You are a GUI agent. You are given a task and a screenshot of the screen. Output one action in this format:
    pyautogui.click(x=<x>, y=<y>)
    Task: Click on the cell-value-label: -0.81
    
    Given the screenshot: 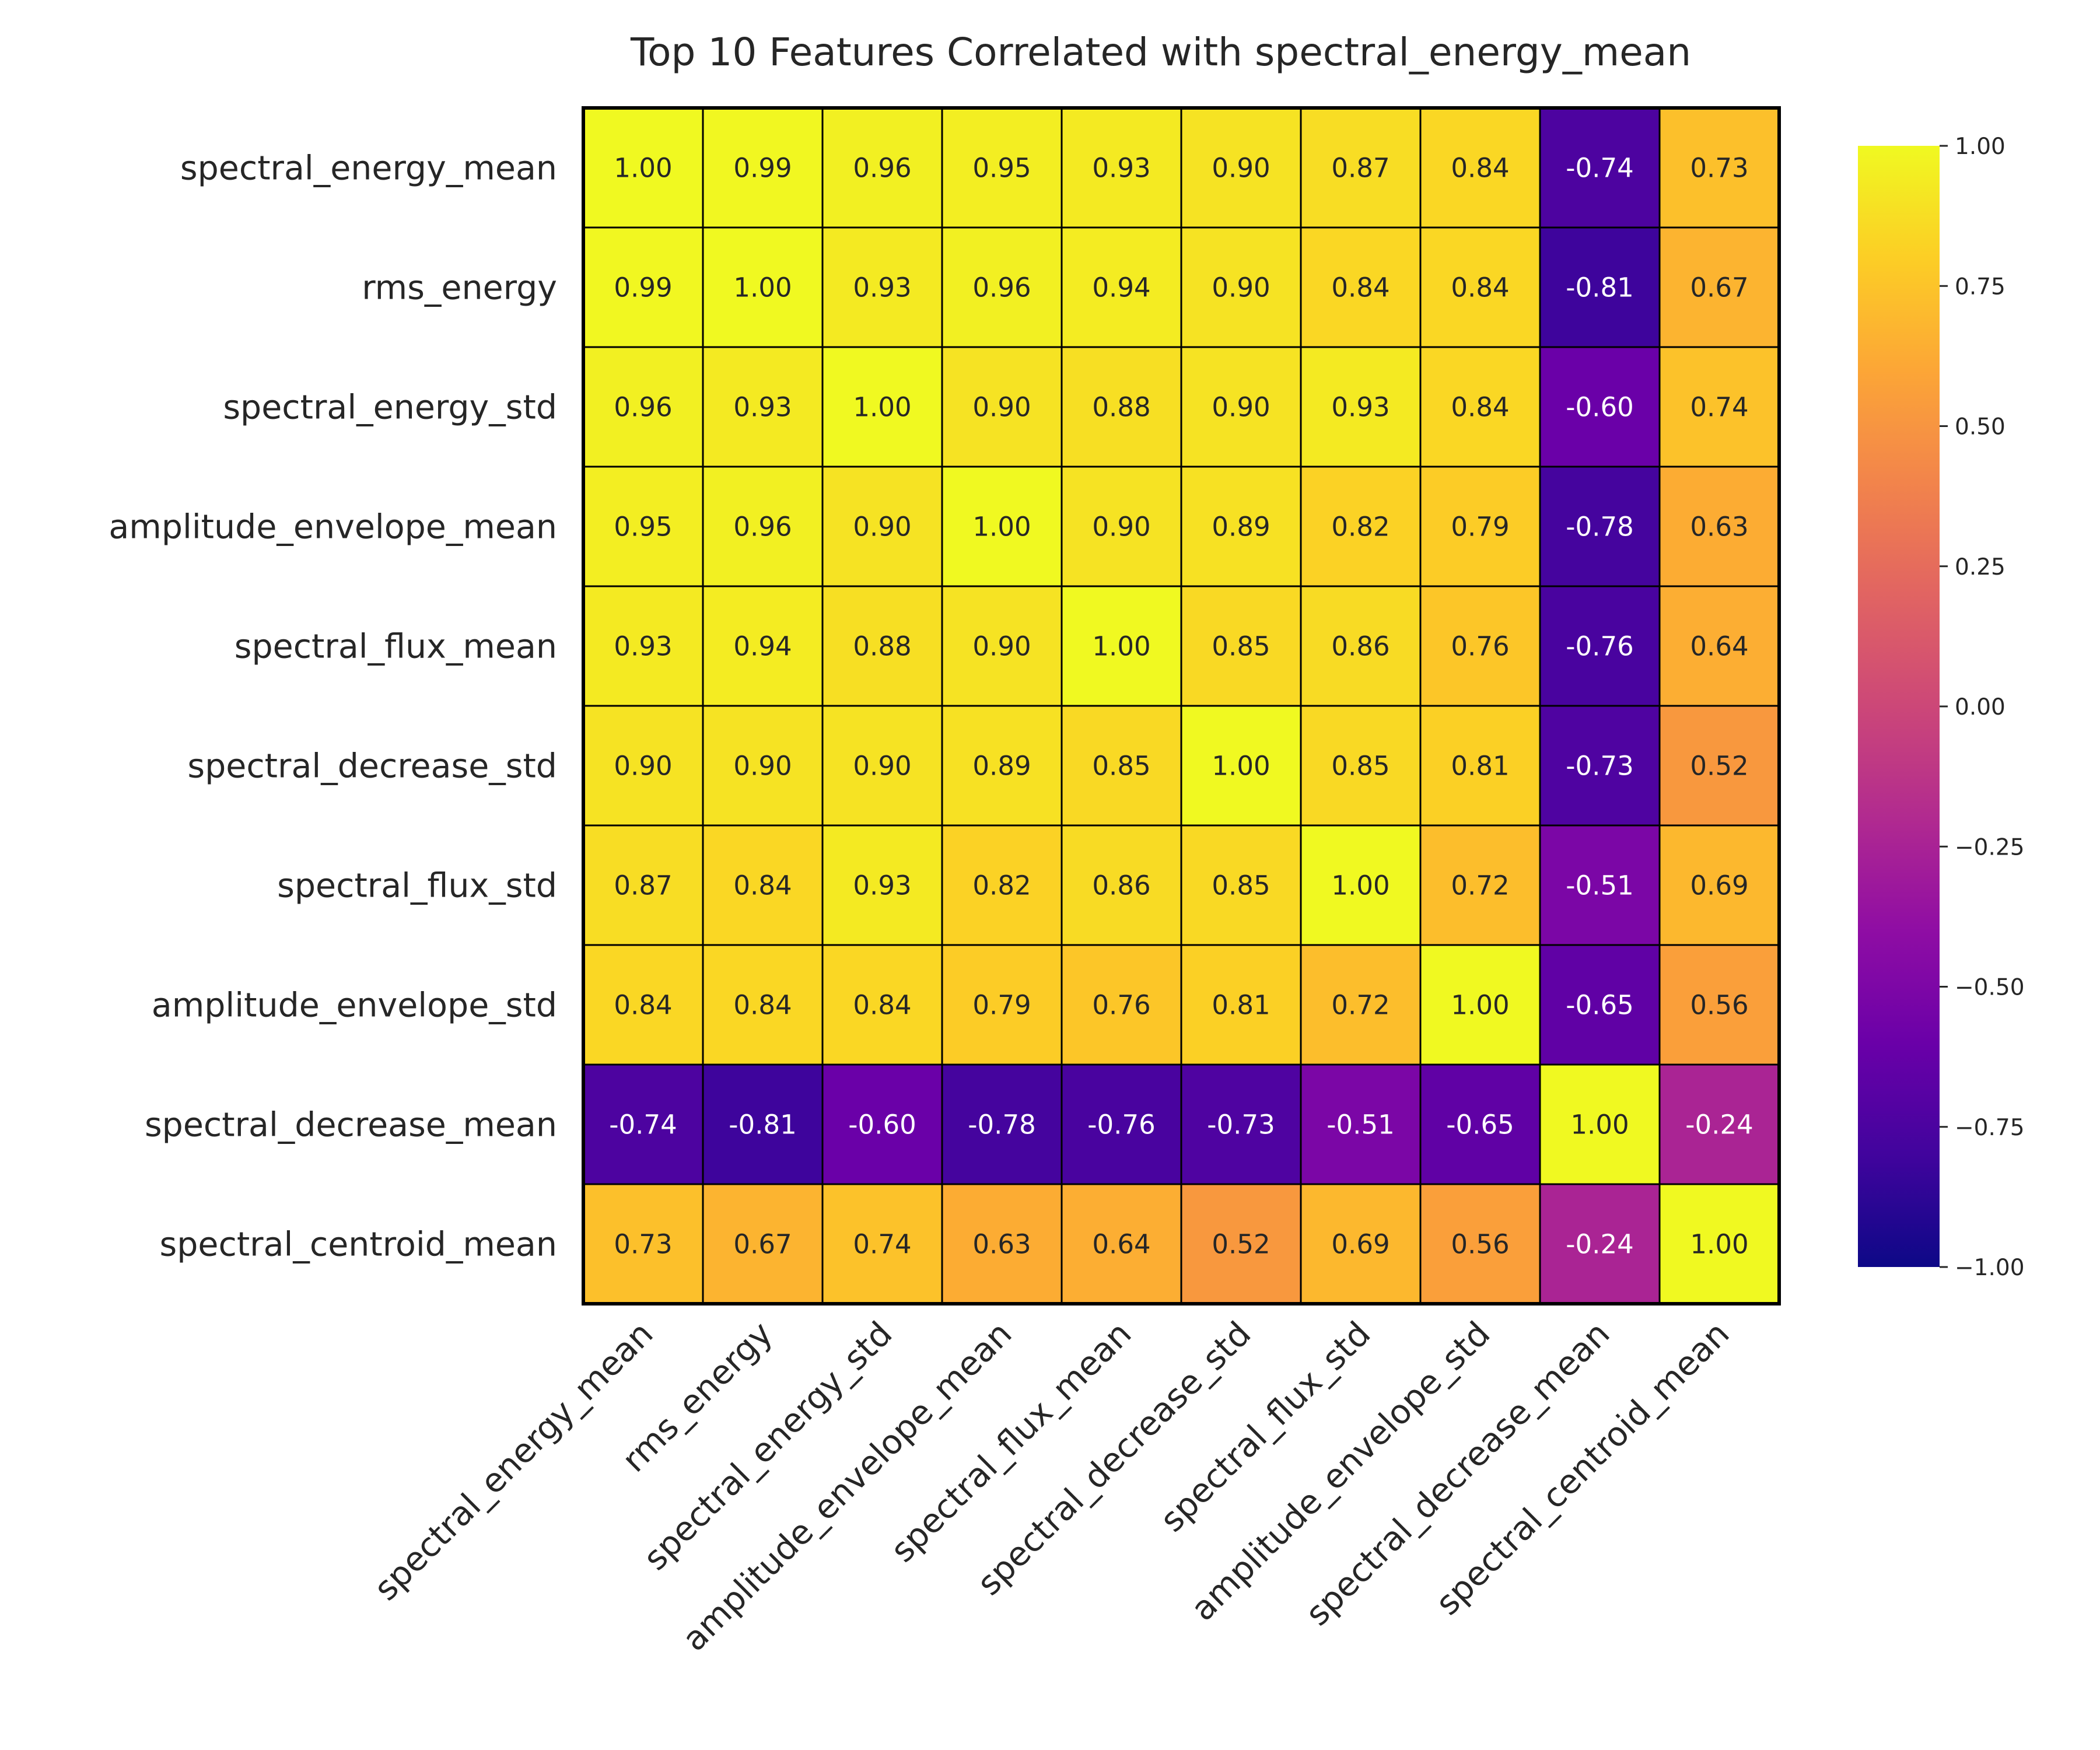 What is the action you would take?
    pyautogui.click(x=762, y=1125)
    